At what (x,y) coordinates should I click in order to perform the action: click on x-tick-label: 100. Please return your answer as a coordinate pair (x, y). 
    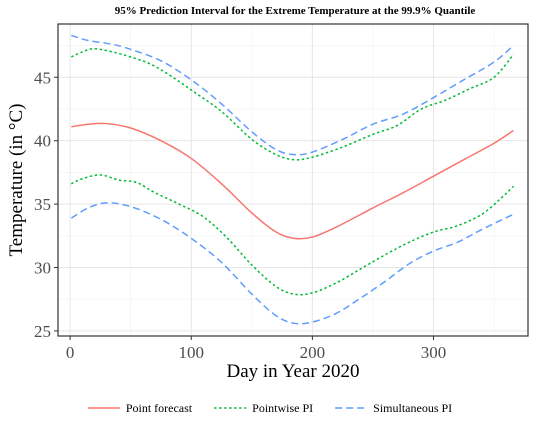
    Looking at the image, I should click on (191, 352).